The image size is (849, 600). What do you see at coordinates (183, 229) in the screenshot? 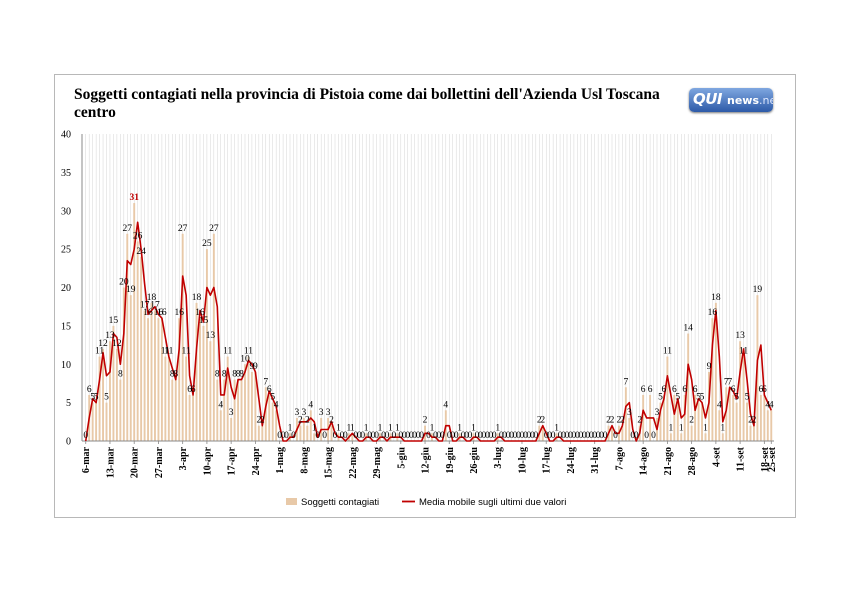
I see `data-label: 27` at bounding box center [183, 229].